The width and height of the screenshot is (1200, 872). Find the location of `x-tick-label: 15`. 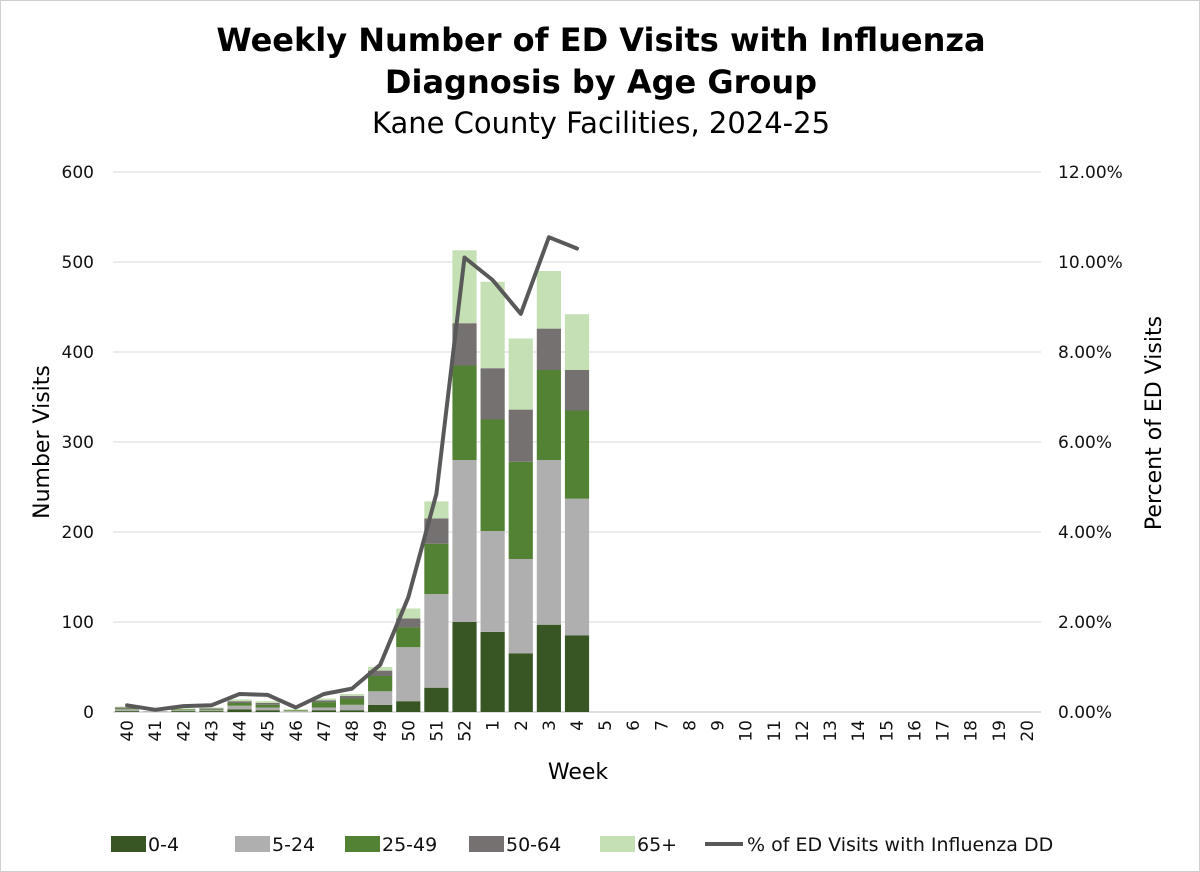

x-tick-label: 15 is located at coordinates (887, 731).